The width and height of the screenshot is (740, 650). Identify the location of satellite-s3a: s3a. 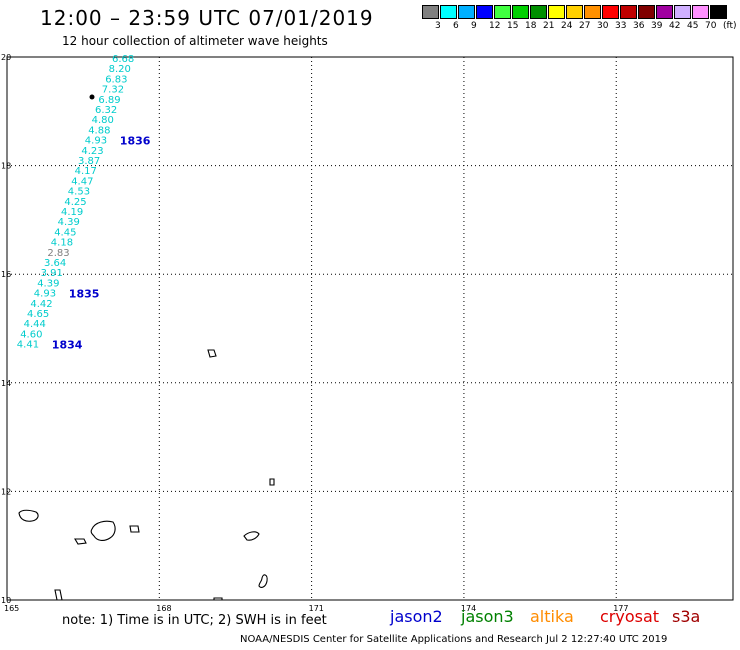
(686, 616).